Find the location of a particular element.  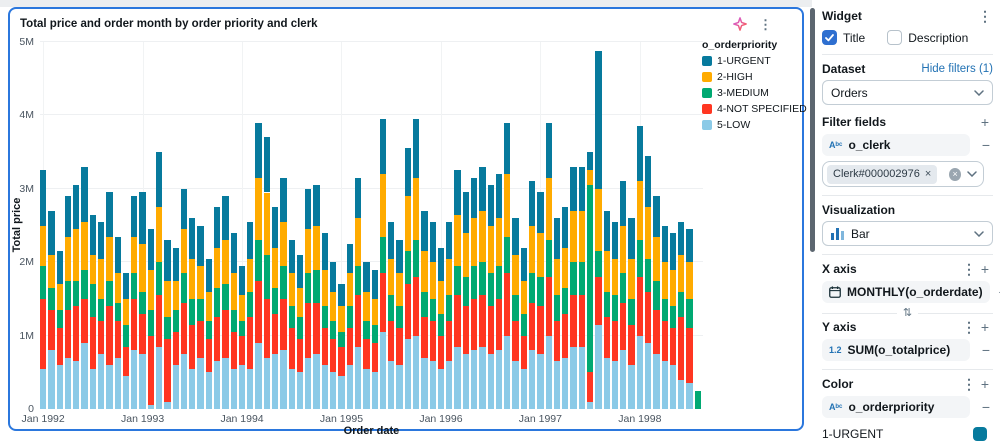

legend-item: 1-URGENT is located at coordinates (753, 61).